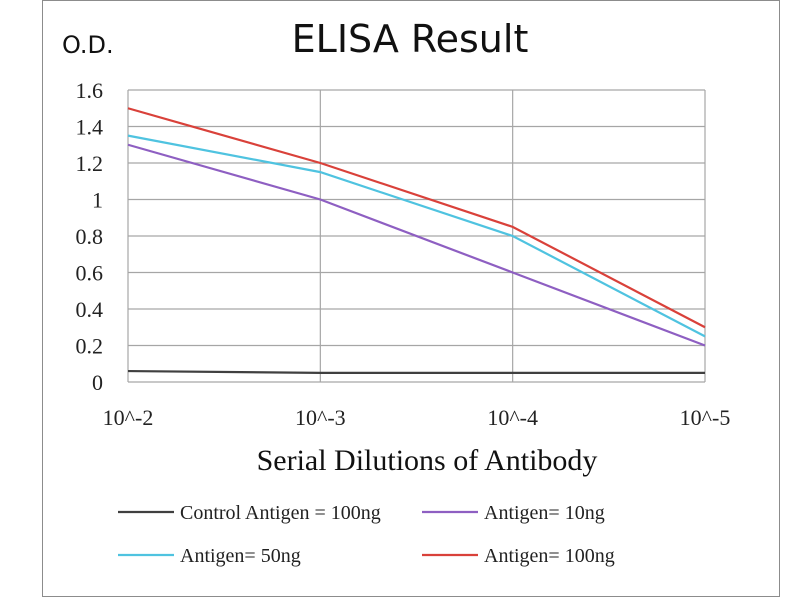 The width and height of the screenshot is (800, 600). I want to click on x-tick-label: 10^-5, so click(705, 417).